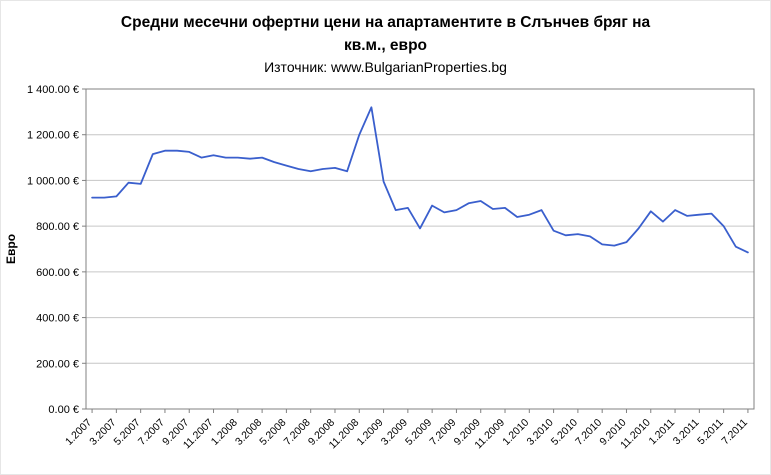 The width and height of the screenshot is (771, 475). What do you see at coordinates (57, 273) in the screenshot?
I see `y-tick-label: 600.00 €` at bounding box center [57, 273].